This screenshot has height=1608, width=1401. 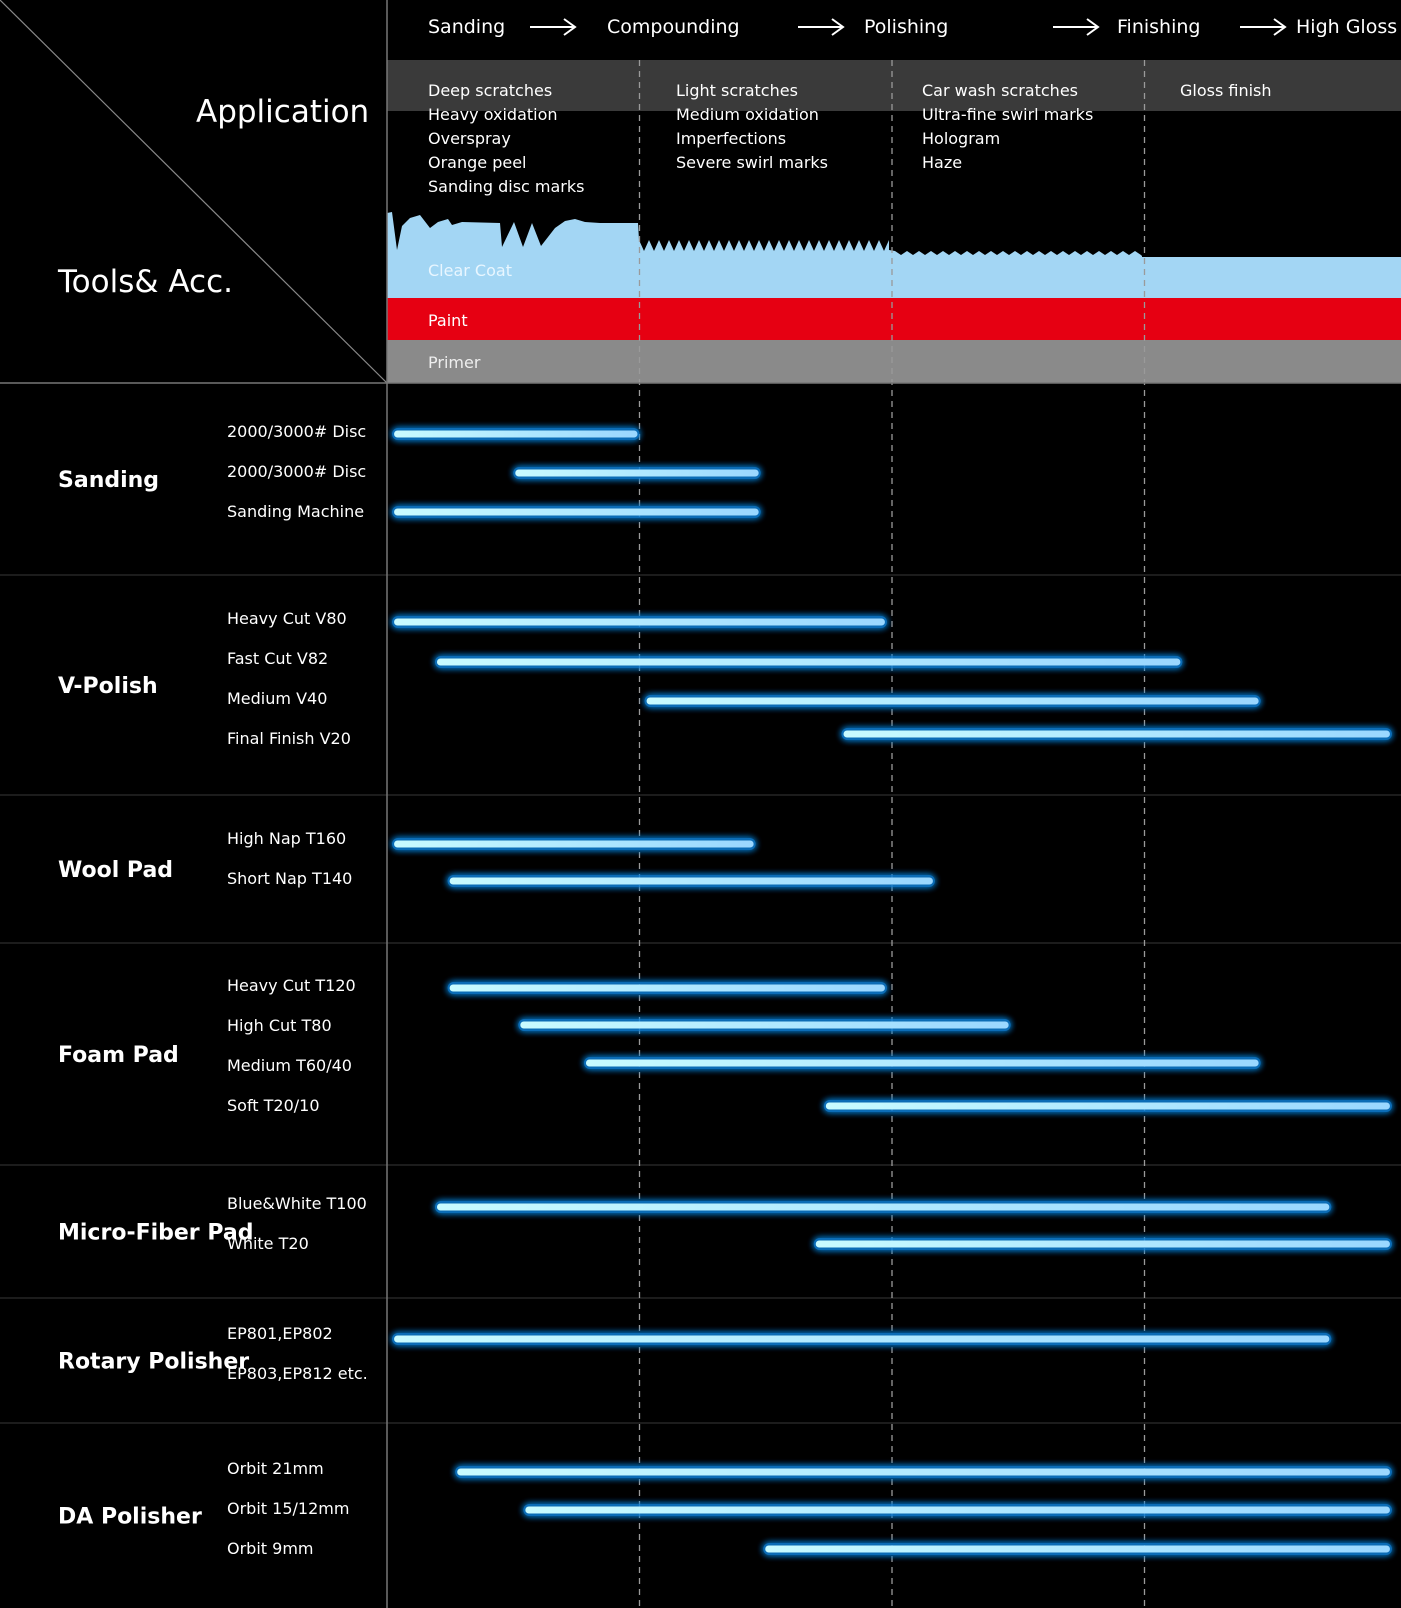 I want to click on tool-group: Micro-Fiber Pad Blue&White T100 White T20, so click(x=700, y=1208).